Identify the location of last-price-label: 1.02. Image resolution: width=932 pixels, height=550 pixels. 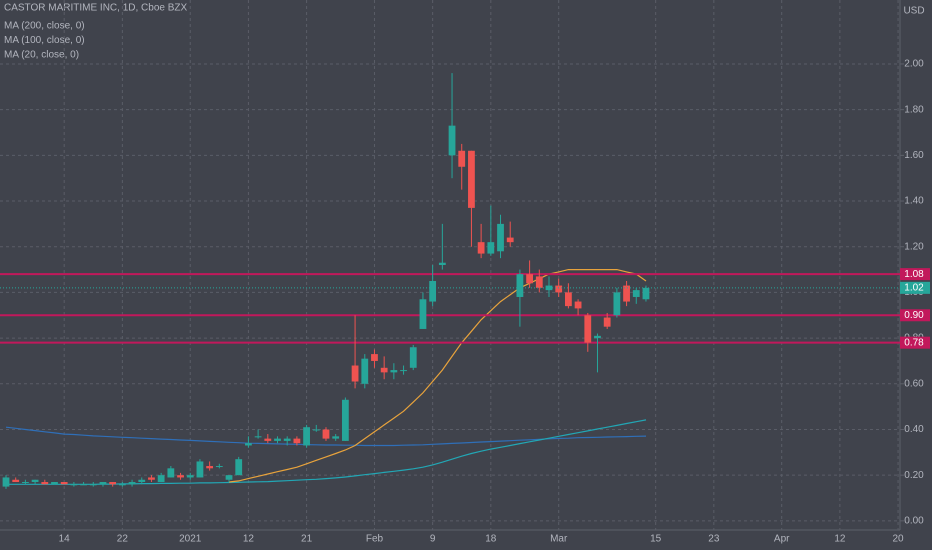
(914, 287).